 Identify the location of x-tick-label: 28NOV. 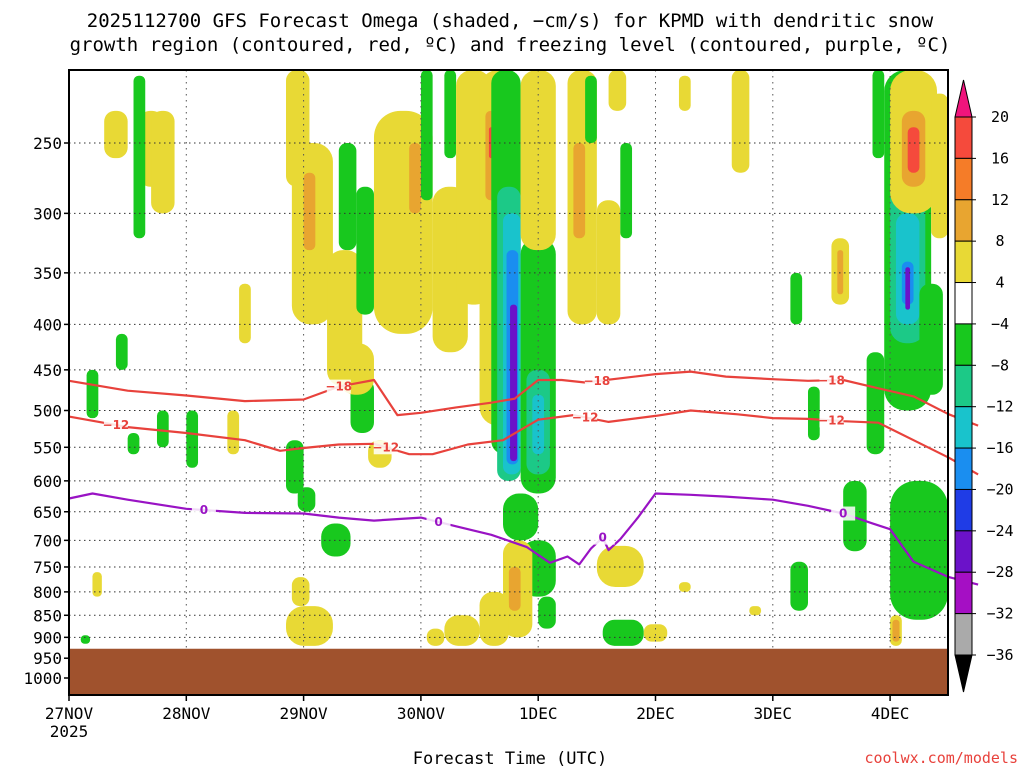
(186, 713).